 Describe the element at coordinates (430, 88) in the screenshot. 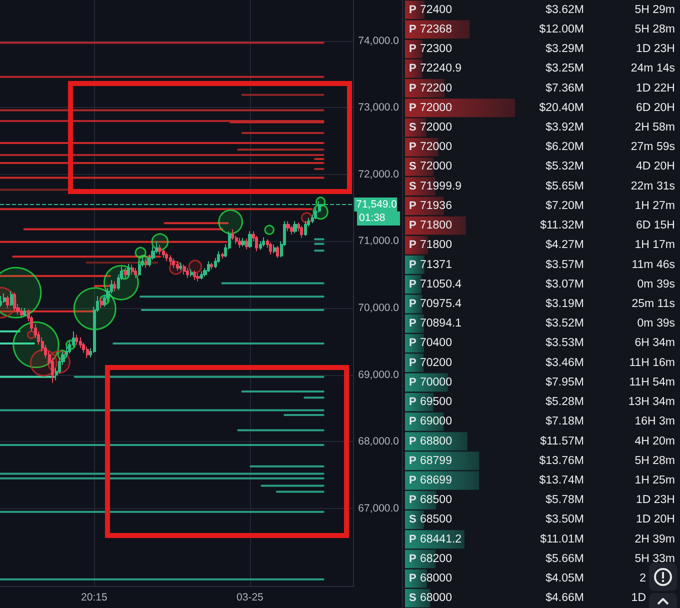

I see `y-tick-label: P 72200` at that location.